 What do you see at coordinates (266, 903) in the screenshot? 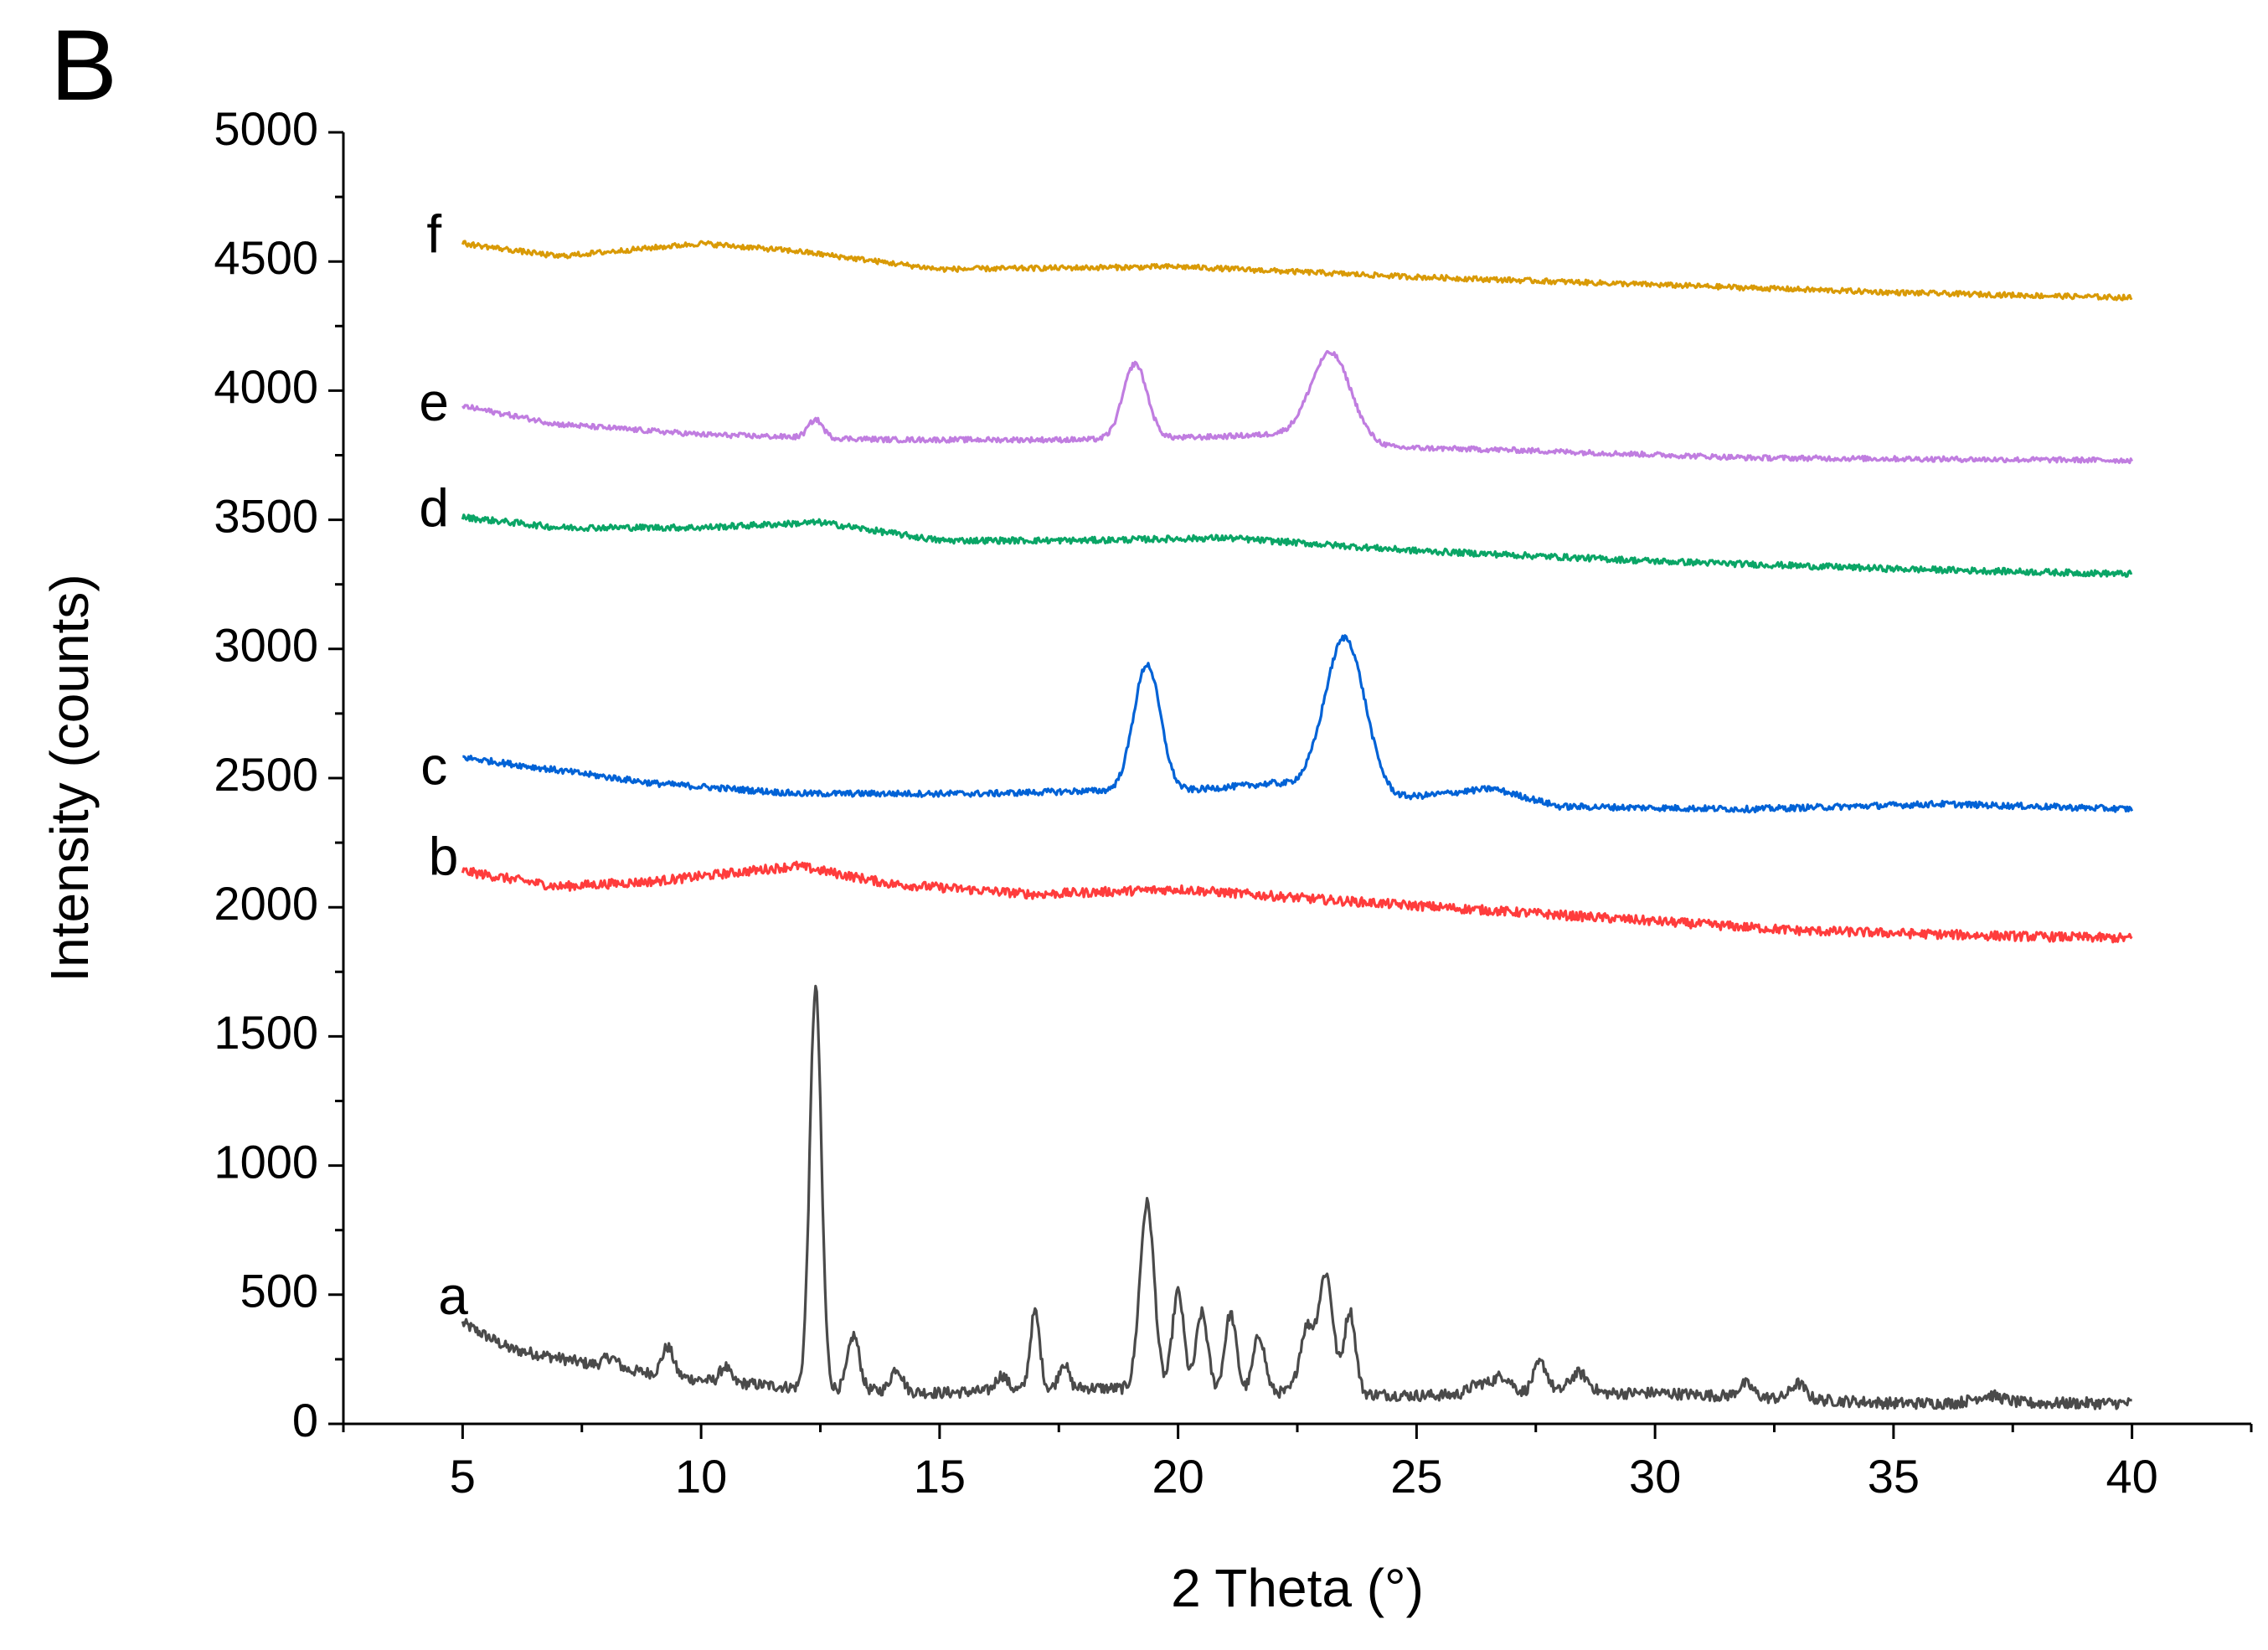
I see `y-tick-label-2000: 2000` at bounding box center [266, 903].